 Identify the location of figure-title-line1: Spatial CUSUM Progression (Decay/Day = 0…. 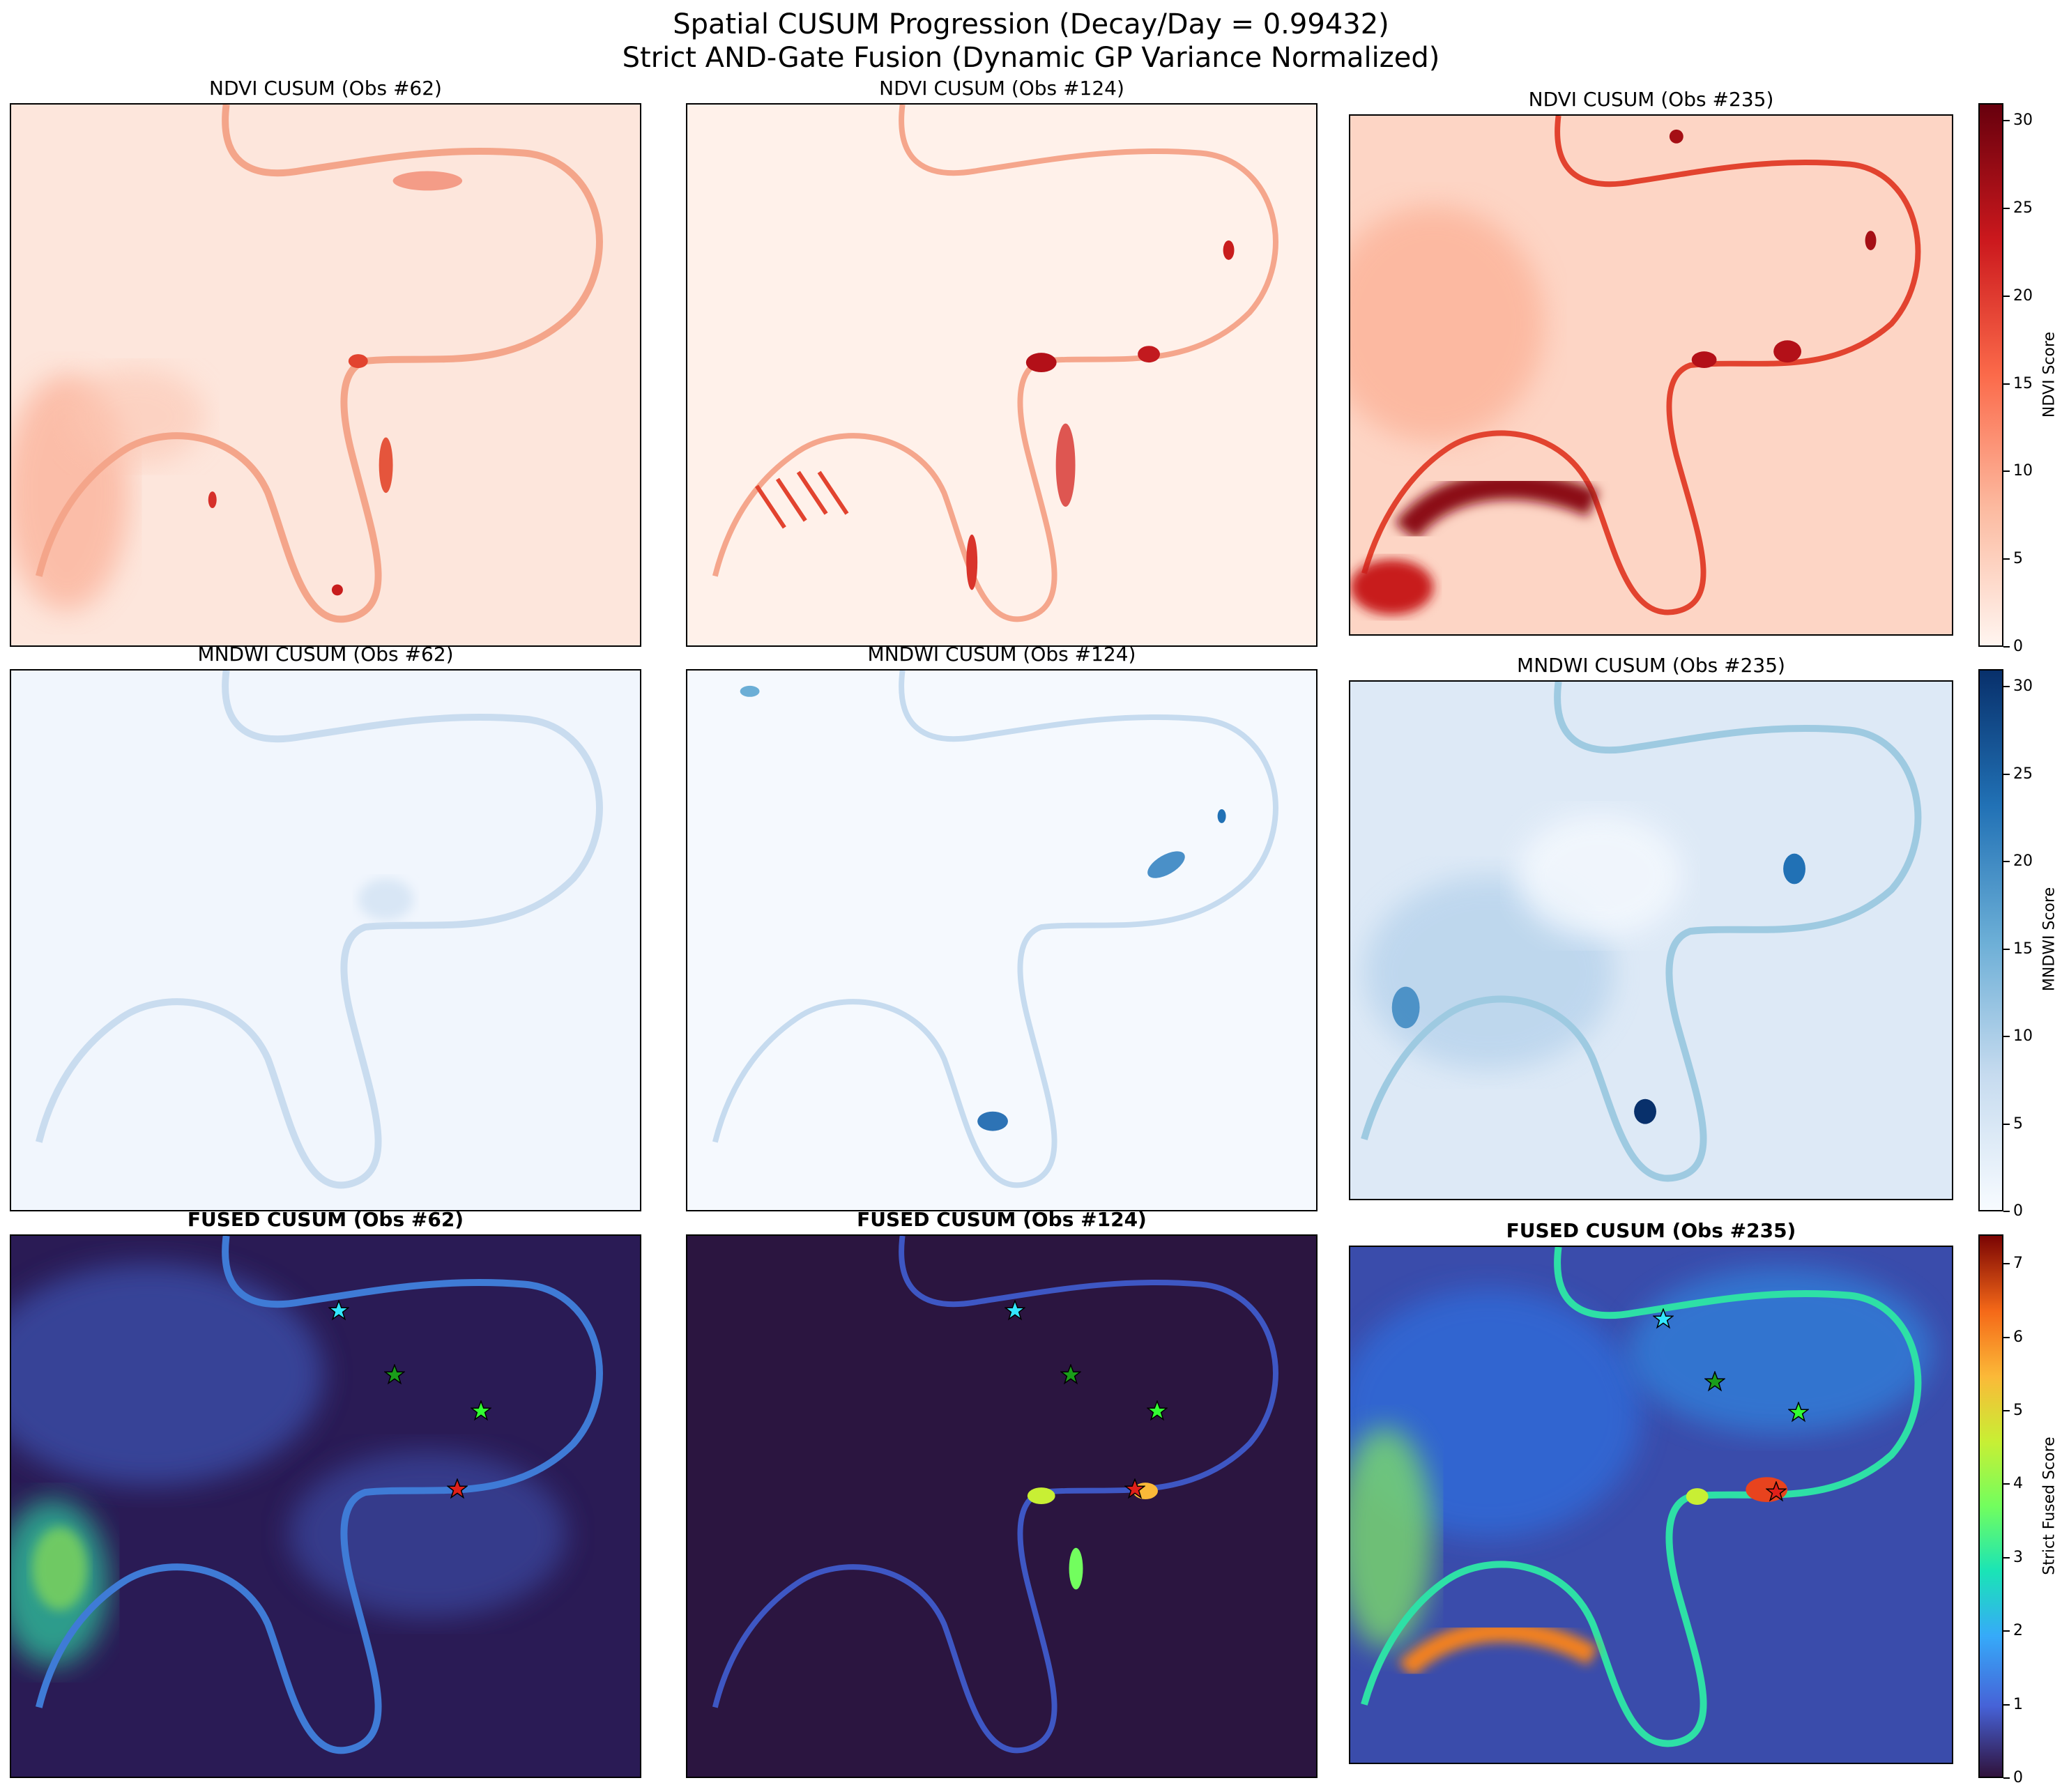
(1031, 24).